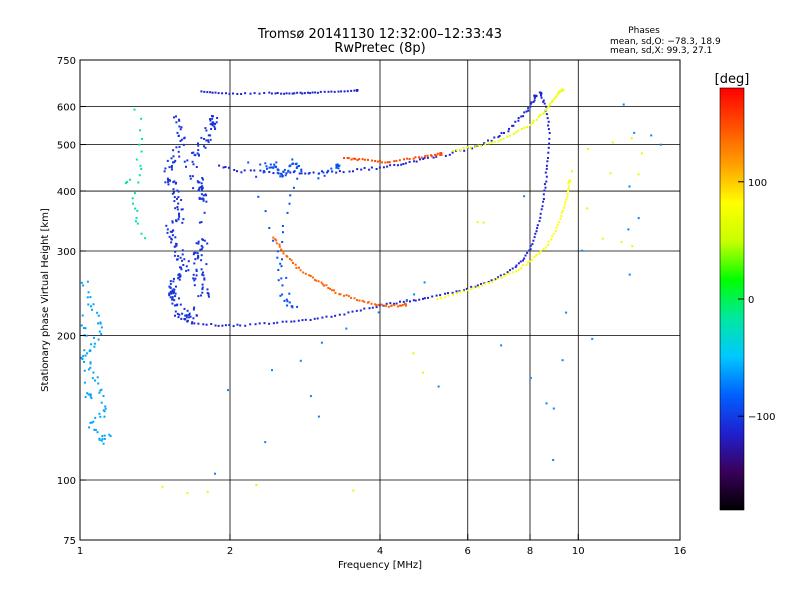 The height and width of the screenshot is (600, 800). What do you see at coordinates (680, 551) in the screenshot?
I see `x-tick-label: 16` at bounding box center [680, 551].